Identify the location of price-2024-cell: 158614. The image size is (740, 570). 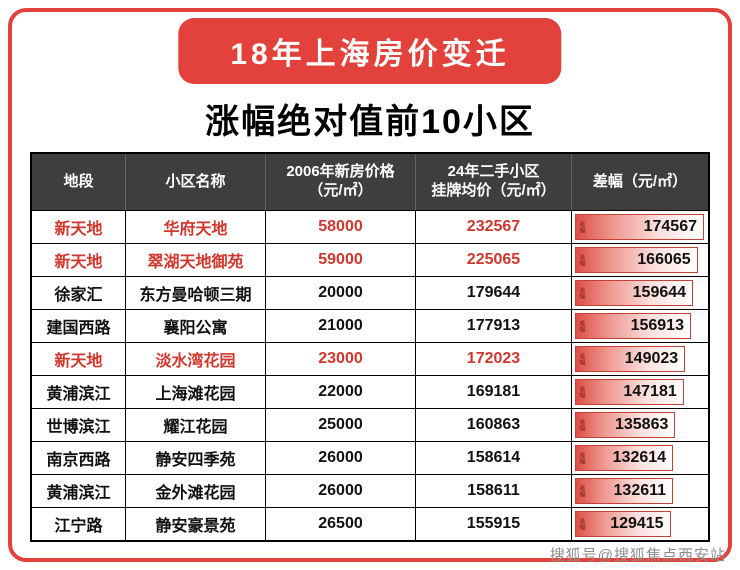
(494, 457).